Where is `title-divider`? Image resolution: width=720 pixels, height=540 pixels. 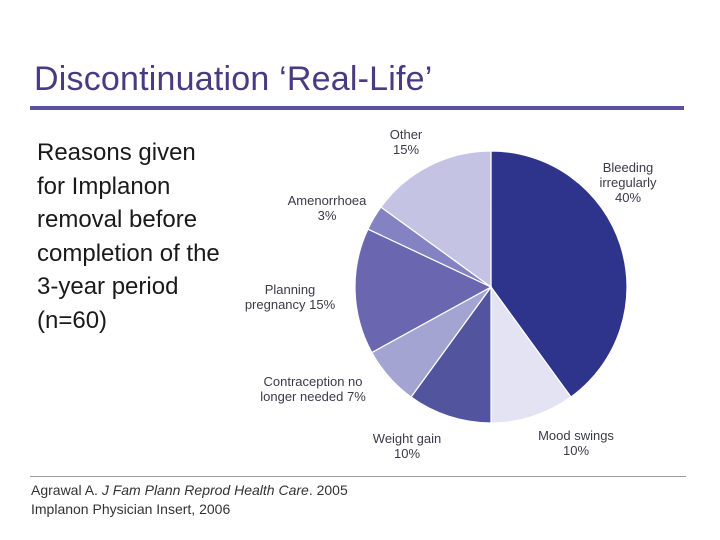 title-divider is located at coordinates (357, 108).